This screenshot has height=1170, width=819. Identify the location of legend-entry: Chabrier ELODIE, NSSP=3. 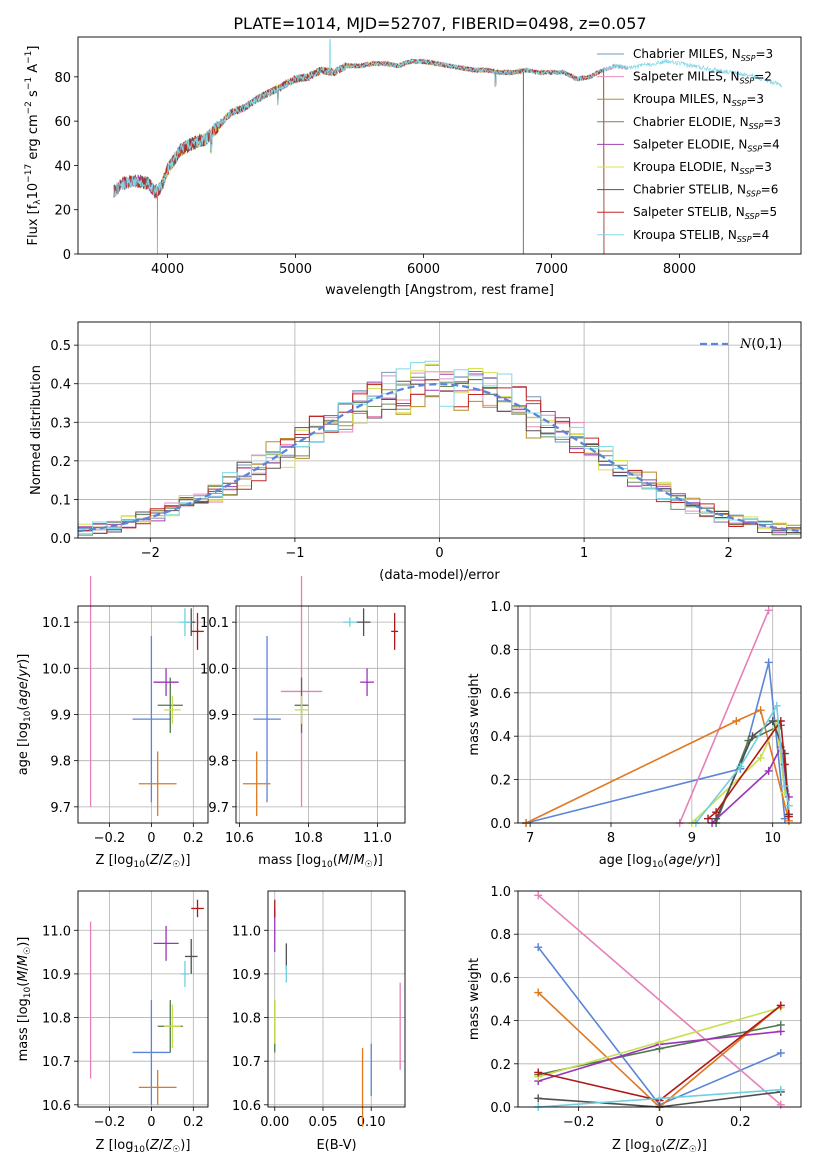
(707, 123).